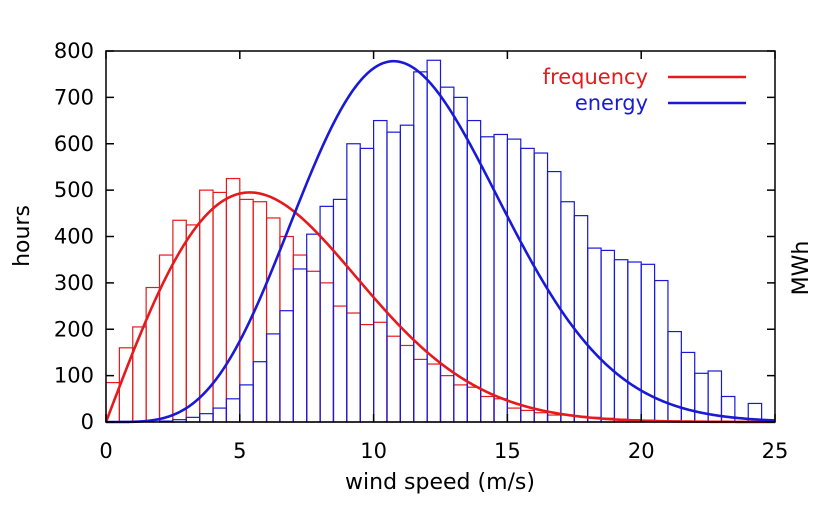 This screenshot has width=820, height=505. Describe the element at coordinates (22, 236) in the screenshot. I see `y-axis-label: hours` at that location.